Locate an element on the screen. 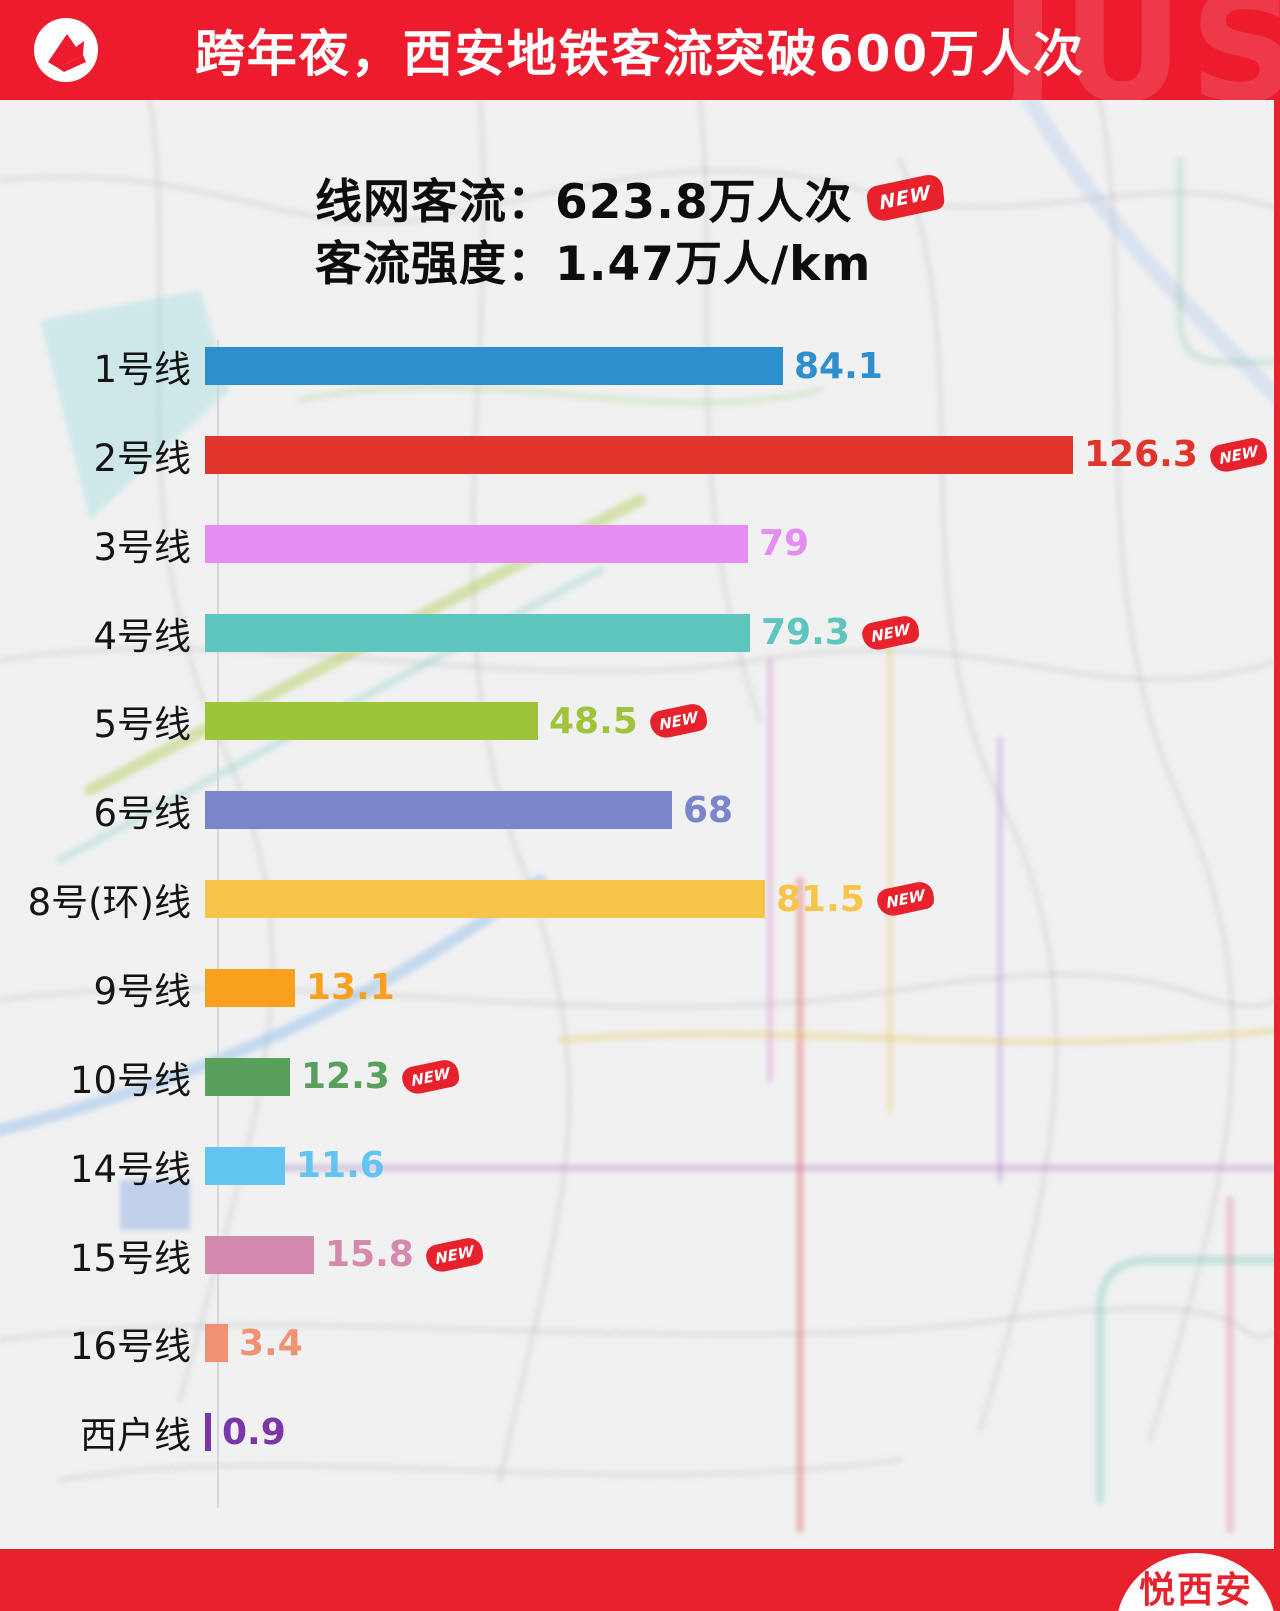 The image size is (1280, 1611). chart-row: 1号线 84.1 is located at coordinates (640, 366).